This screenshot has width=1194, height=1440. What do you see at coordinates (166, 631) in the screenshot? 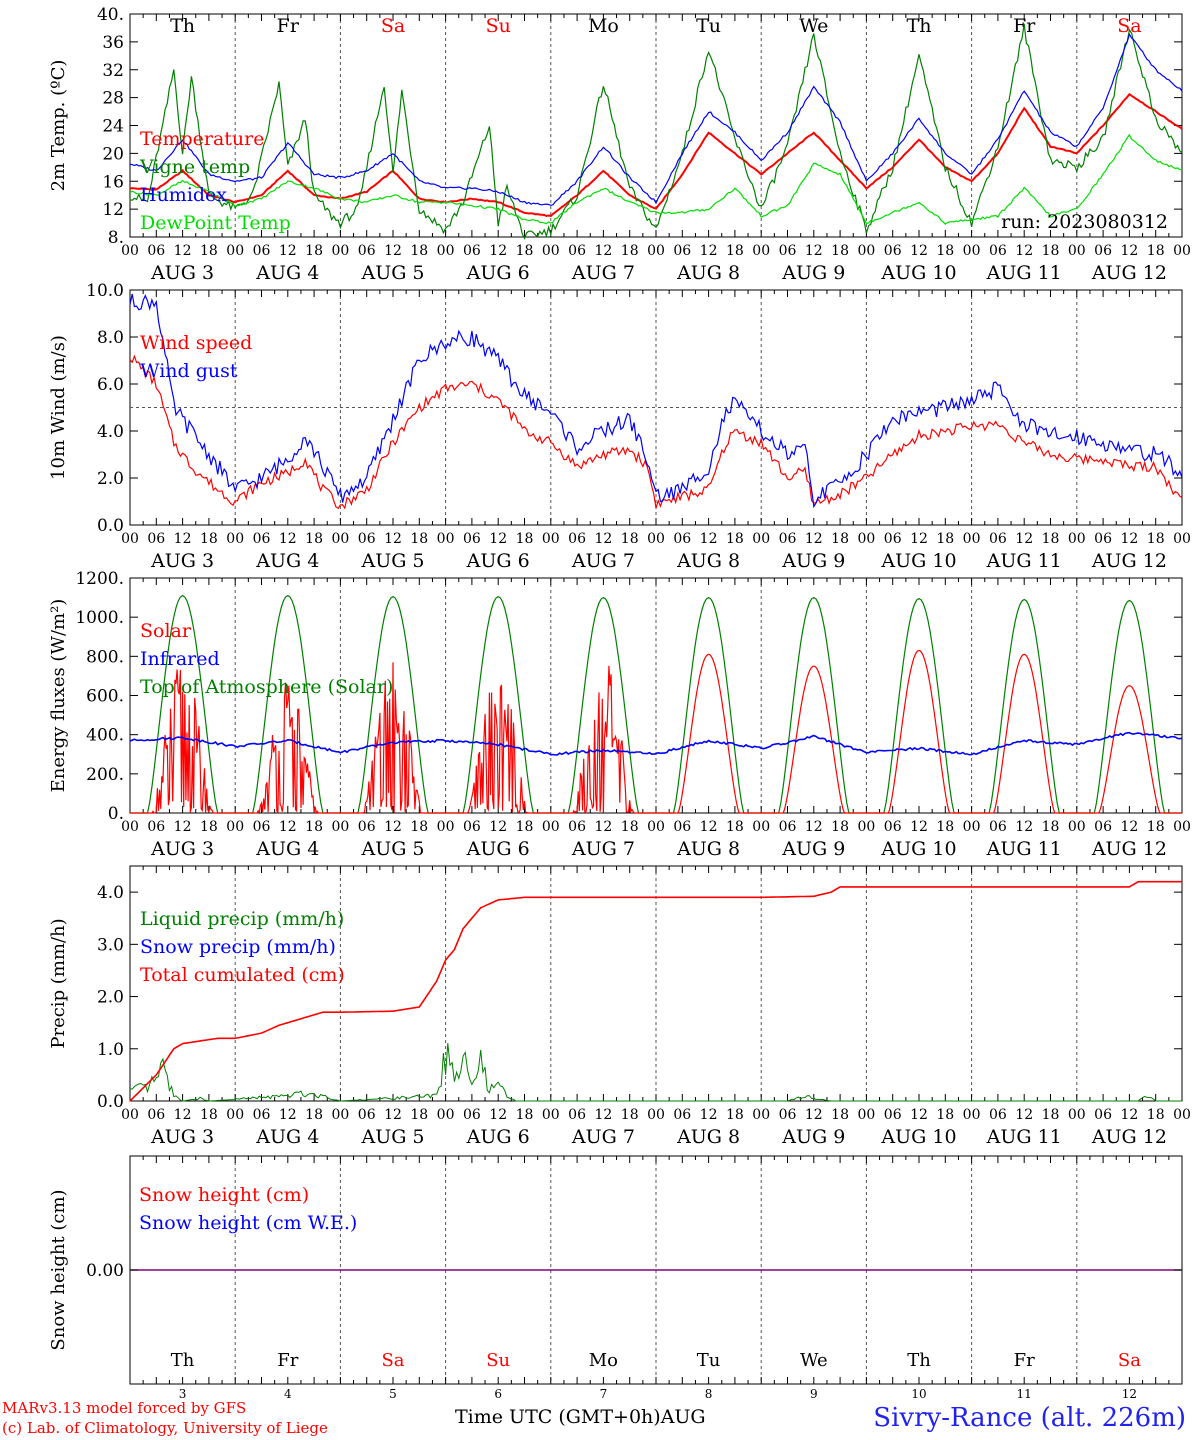
I see `legend-entry: Solar` at bounding box center [166, 631].